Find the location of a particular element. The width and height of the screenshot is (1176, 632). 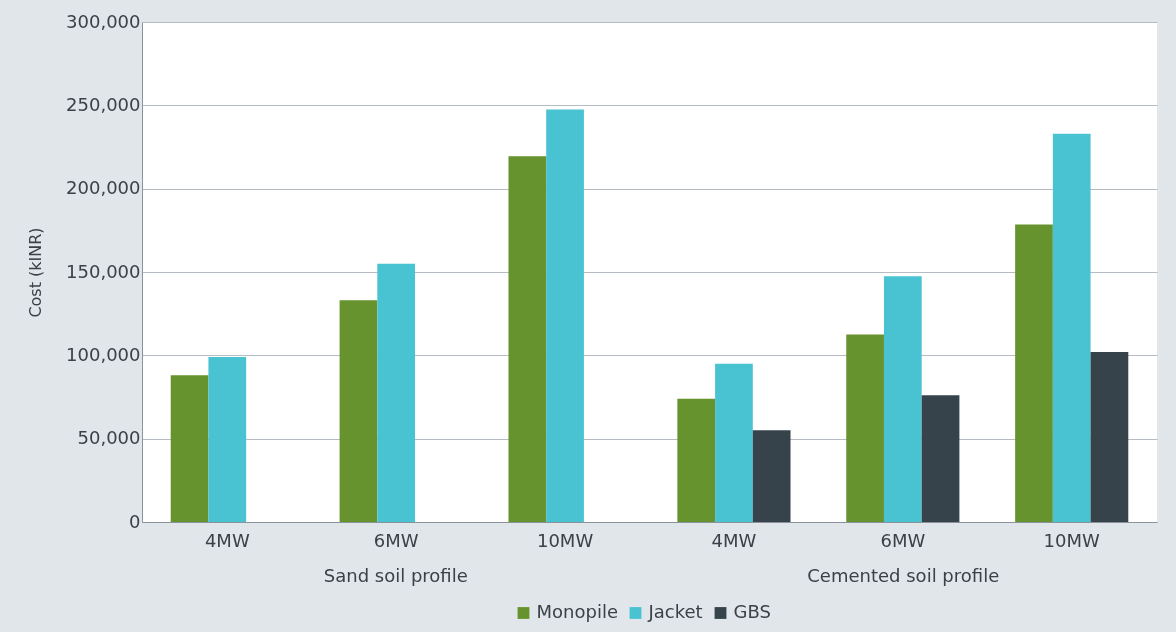

y-tick-label: 200,000 is located at coordinates (103, 188).